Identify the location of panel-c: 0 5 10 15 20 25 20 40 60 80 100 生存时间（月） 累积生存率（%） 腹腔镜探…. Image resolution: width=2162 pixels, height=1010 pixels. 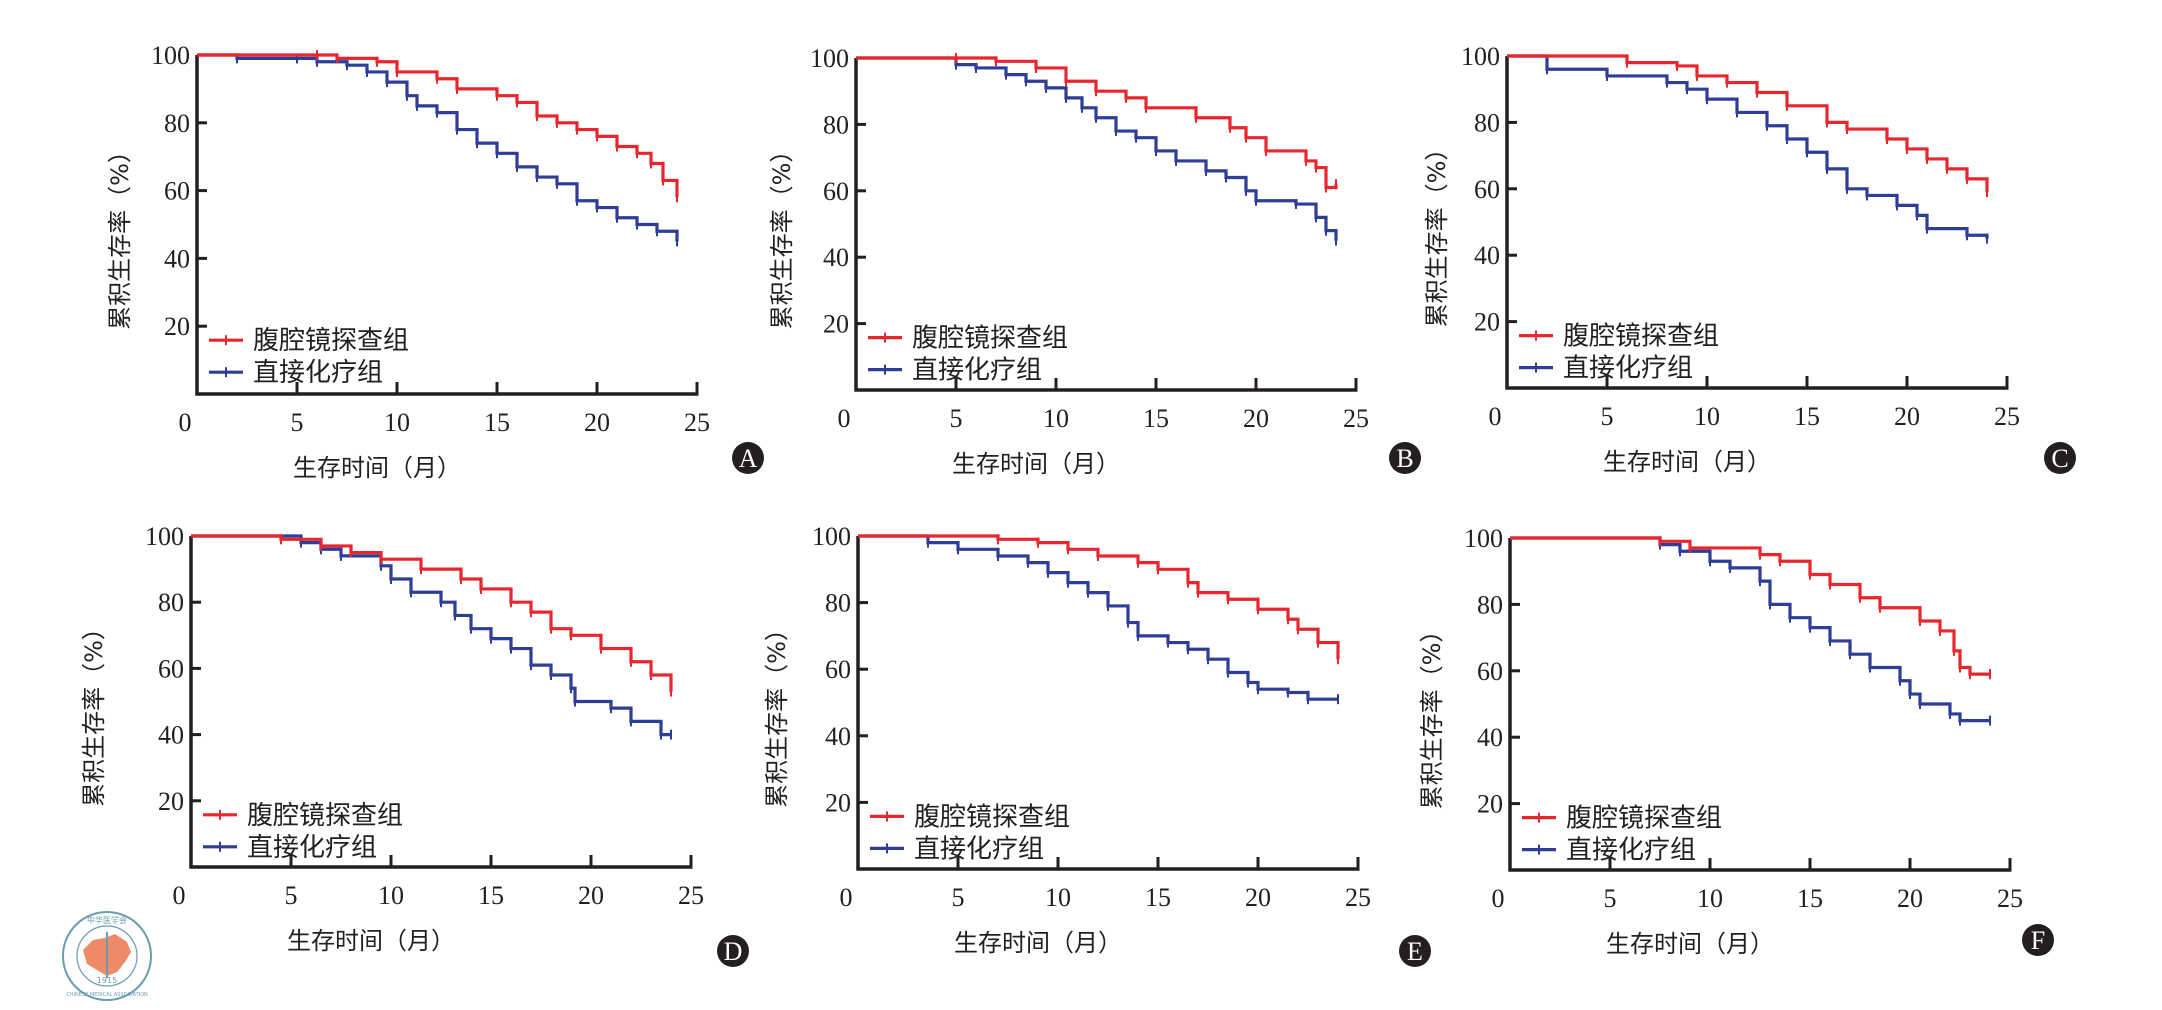
(1749, 259).